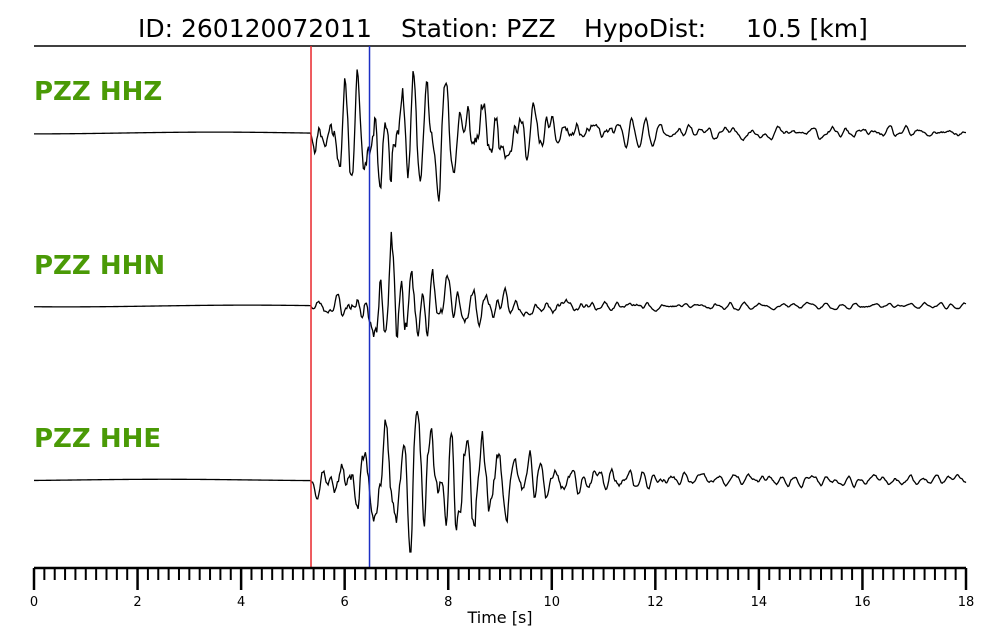 The image size is (1000, 640). I want to click on tick-label: 12, so click(655, 602).